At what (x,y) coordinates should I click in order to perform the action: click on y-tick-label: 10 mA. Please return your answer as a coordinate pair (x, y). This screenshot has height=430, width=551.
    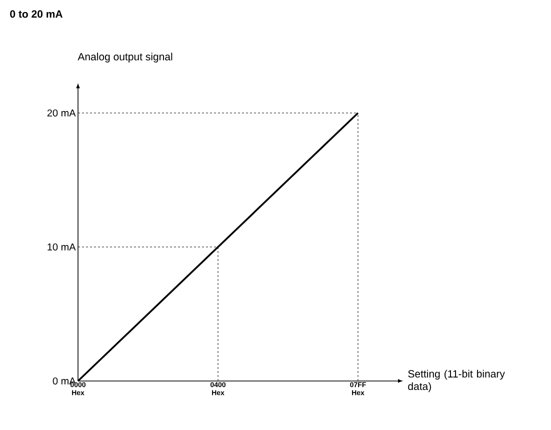
    Looking at the image, I should click on (62, 247).